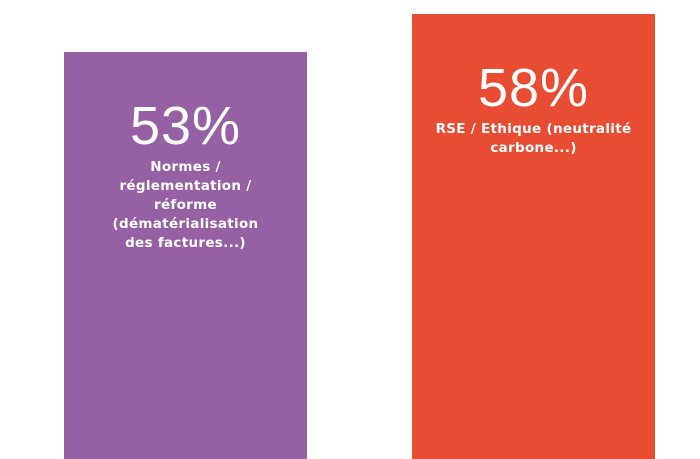 This screenshot has width=700, height=459. I want to click on value-label: 53%, so click(185, 126).